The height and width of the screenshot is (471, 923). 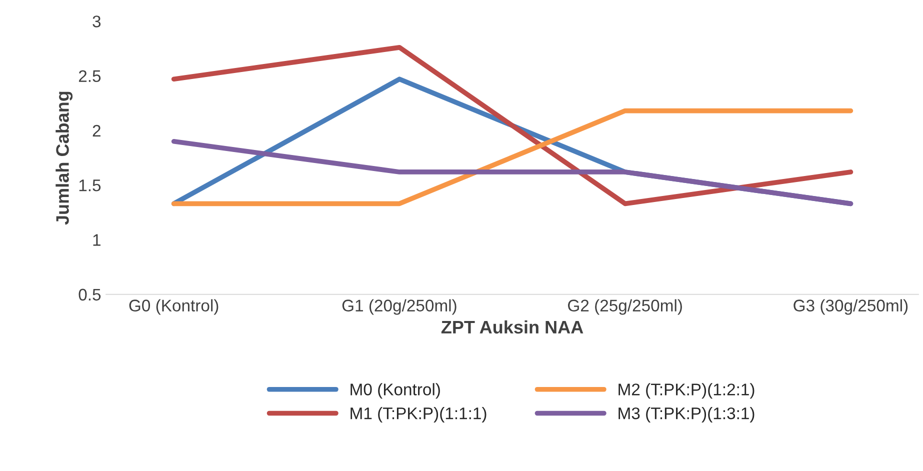 I want to click on legend-label: M3 (T:PK:P)(1:3:1), so click(x=686, y=415).